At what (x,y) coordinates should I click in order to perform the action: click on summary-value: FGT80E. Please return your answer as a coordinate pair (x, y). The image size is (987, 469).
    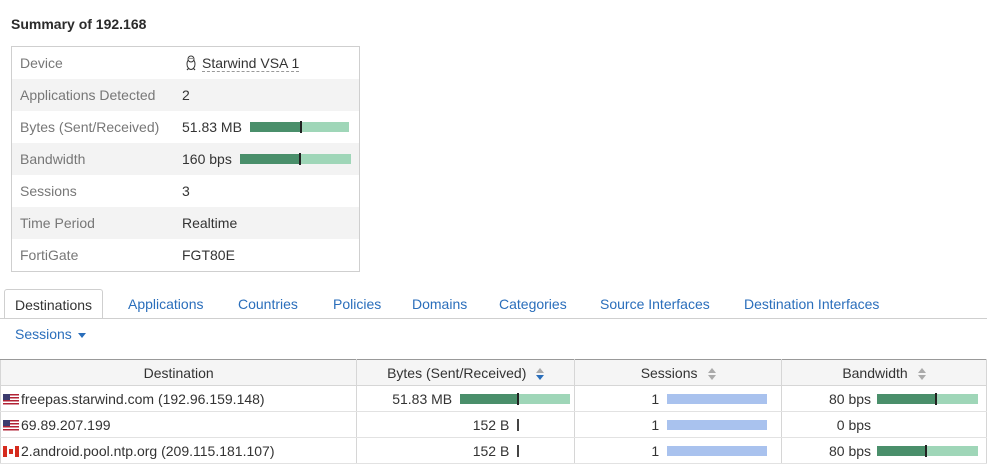
    Looking at the image, I should click on (208, 255).